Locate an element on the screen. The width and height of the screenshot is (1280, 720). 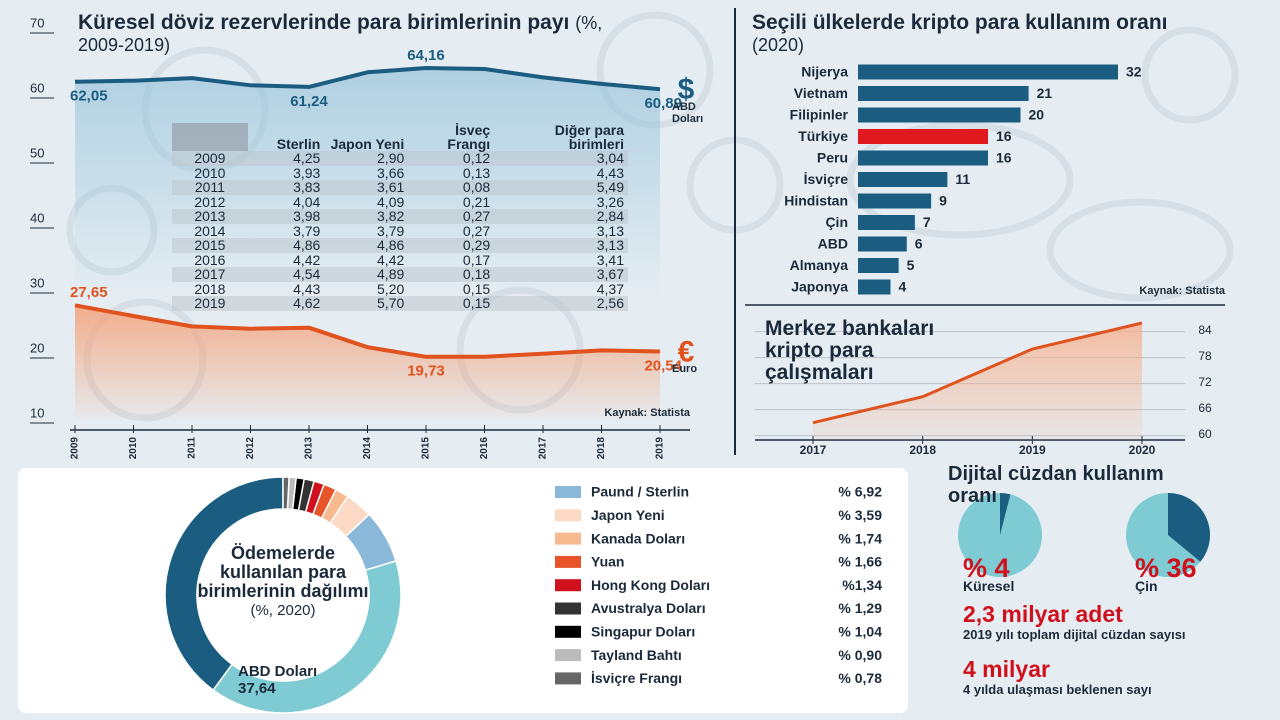
legend-value: % 3,59 is located at coordinates (860, 515).